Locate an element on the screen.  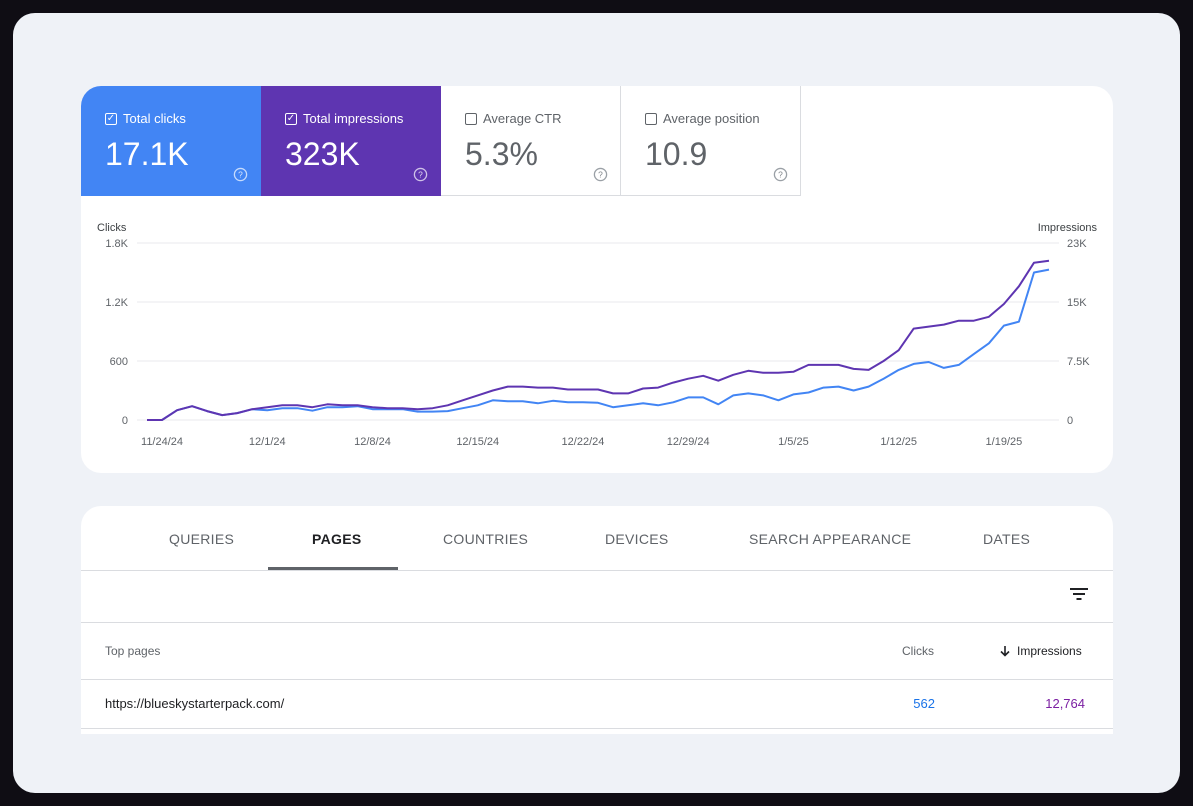
x-axis-tick: 1/5/25 is located at coordinates (793, 442).